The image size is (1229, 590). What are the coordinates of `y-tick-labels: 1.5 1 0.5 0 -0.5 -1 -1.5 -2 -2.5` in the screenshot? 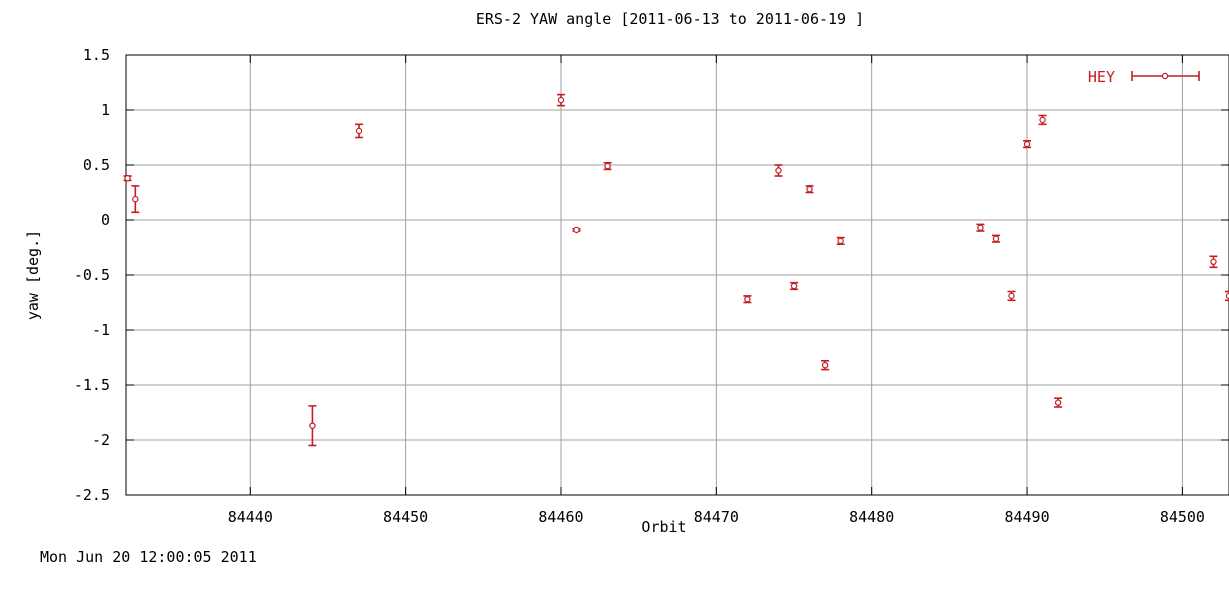 It's located at (92, 275).